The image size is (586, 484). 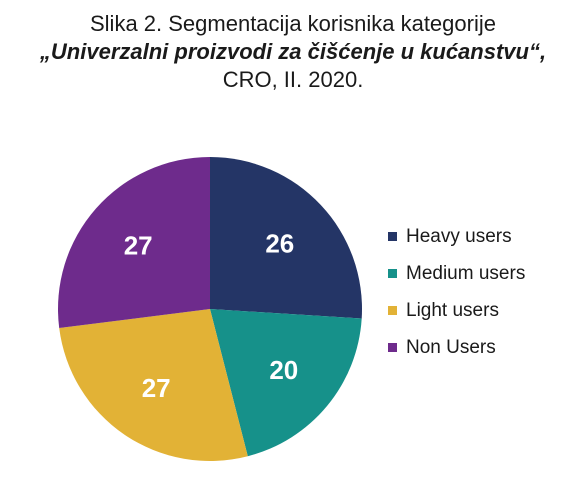 What do you see at coordinates (459, 236) in the screenshot?
I see `legend-label-heavy-users: Heavy users` at bounding box center [459, 236].